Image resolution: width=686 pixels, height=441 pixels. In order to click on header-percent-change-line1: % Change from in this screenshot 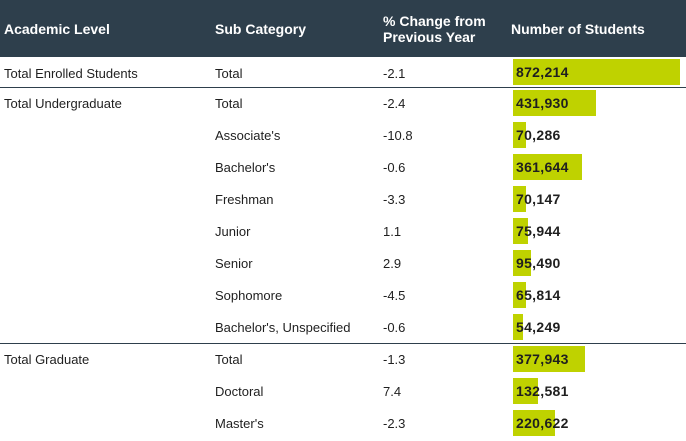, I will do `click(434, 20)`.